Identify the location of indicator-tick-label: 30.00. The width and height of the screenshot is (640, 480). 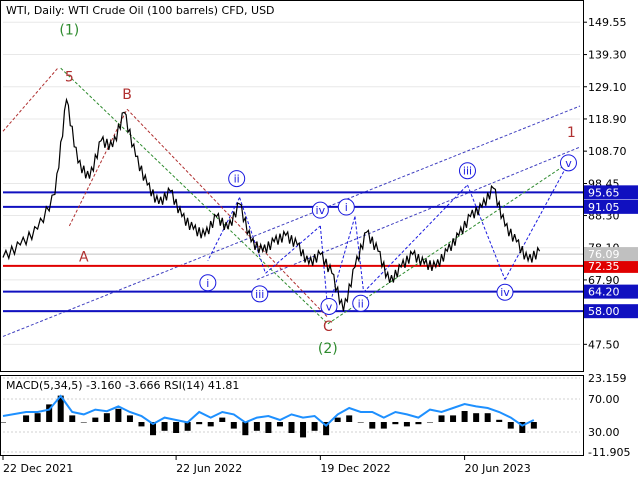
(604, 432).